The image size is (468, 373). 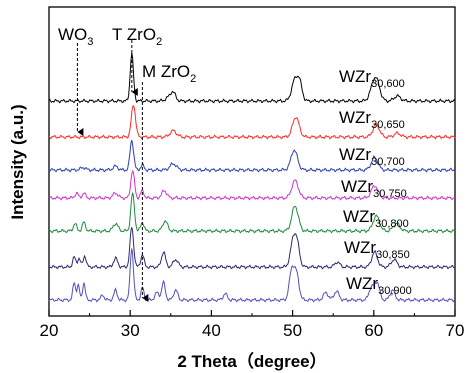 I want to click on phase-label: M ZrO2, so click(x=169, y=73).